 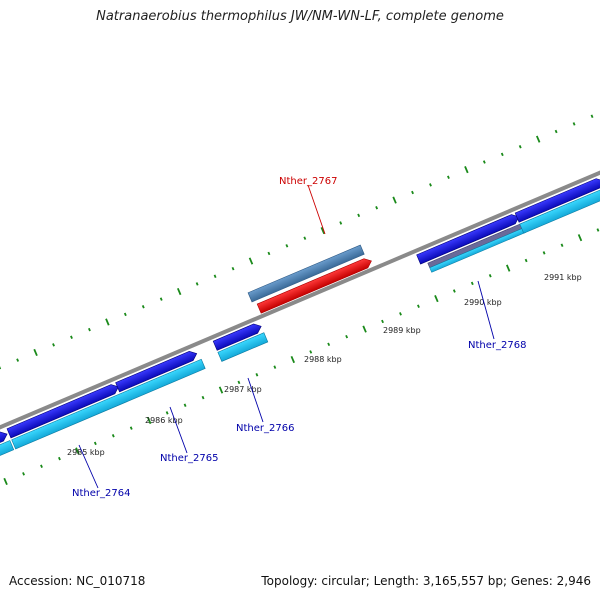 I want to click on accession-text: Accession: NC_010718, so click(x=77, y=581).